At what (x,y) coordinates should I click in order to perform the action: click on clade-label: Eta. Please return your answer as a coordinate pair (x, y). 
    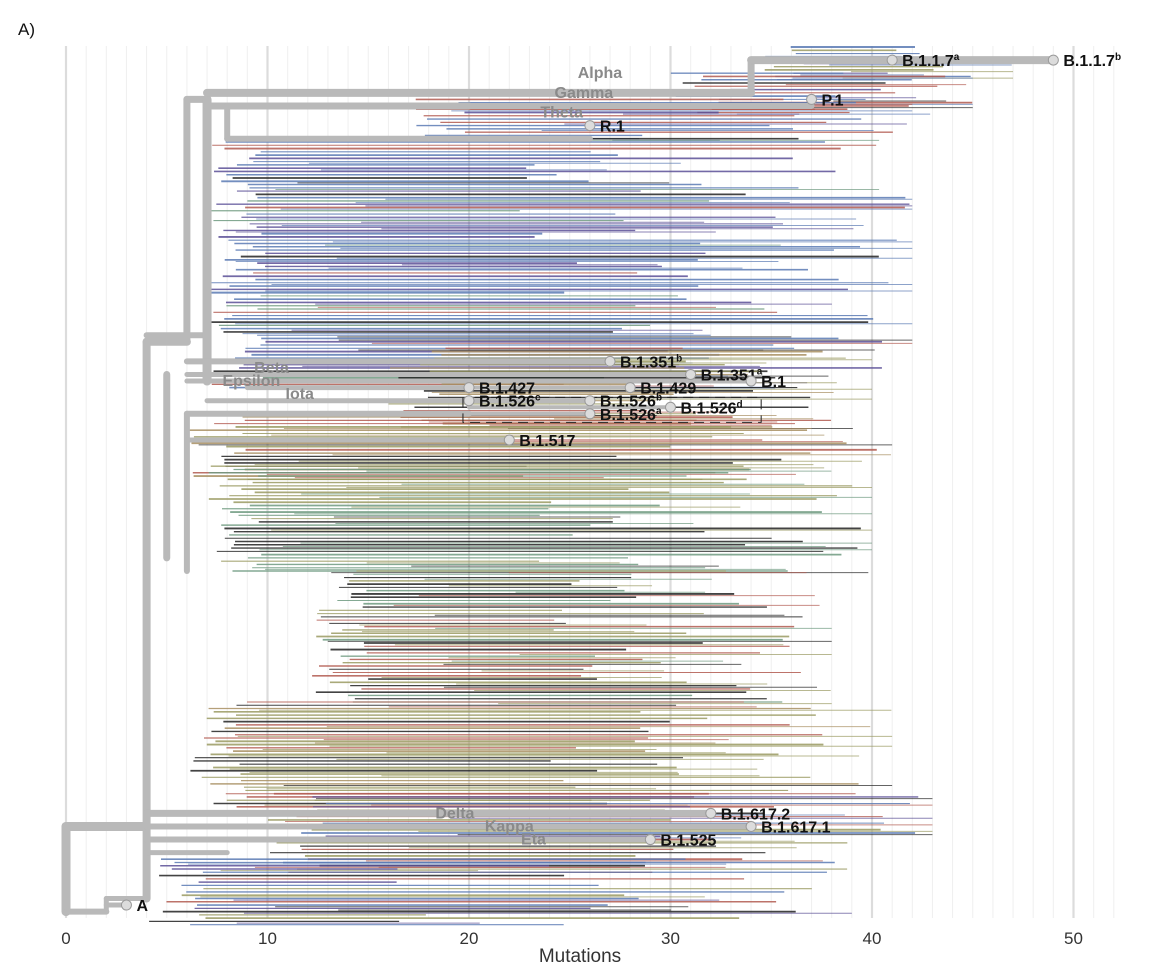
    Looking at the image, I should click on (533, 840).